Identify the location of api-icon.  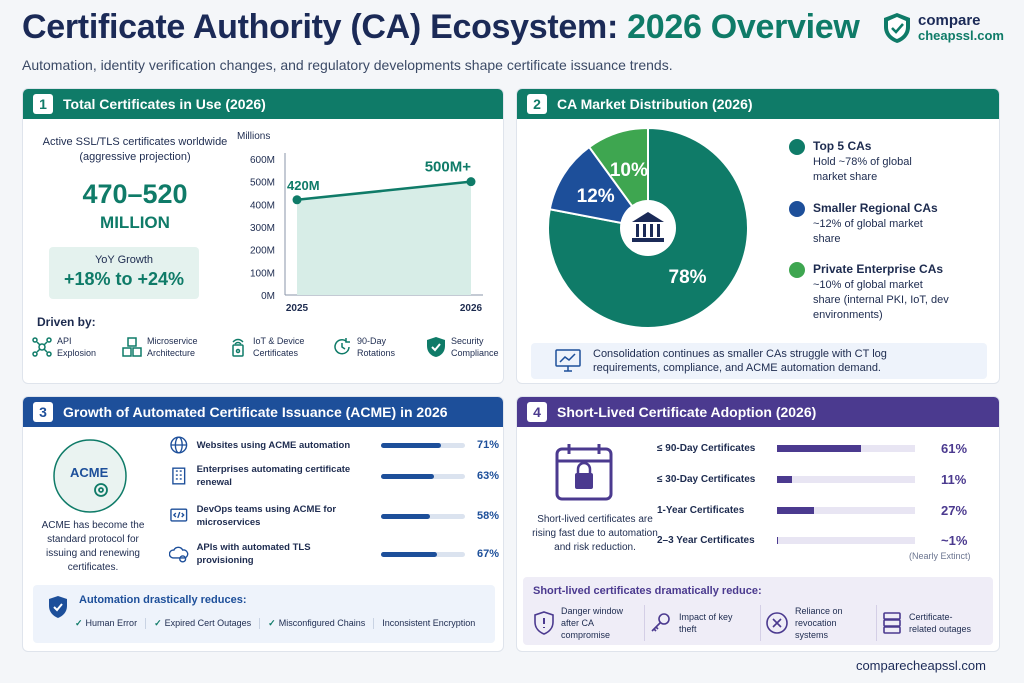
(179, 554).